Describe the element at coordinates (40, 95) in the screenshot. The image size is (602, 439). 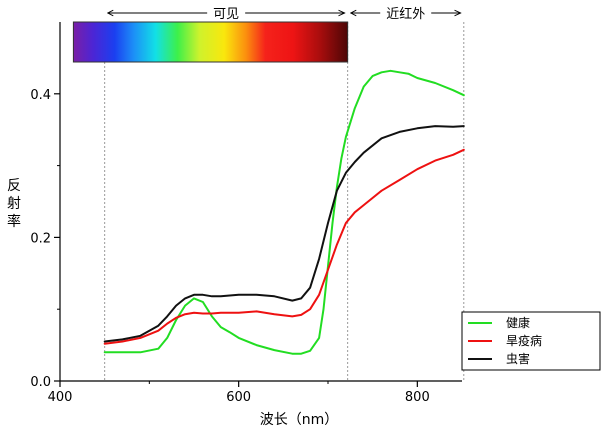
I see `y-tick-label: 0.4` at that location.